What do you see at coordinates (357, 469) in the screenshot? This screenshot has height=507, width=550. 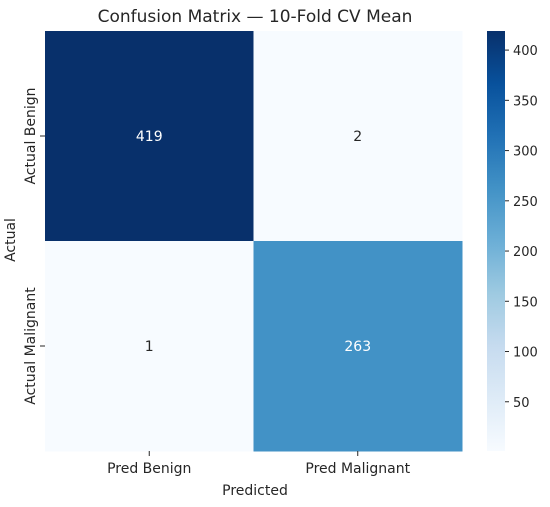 I see `x-tick-label: Pred Malignant` at bounding box center [357, 469].